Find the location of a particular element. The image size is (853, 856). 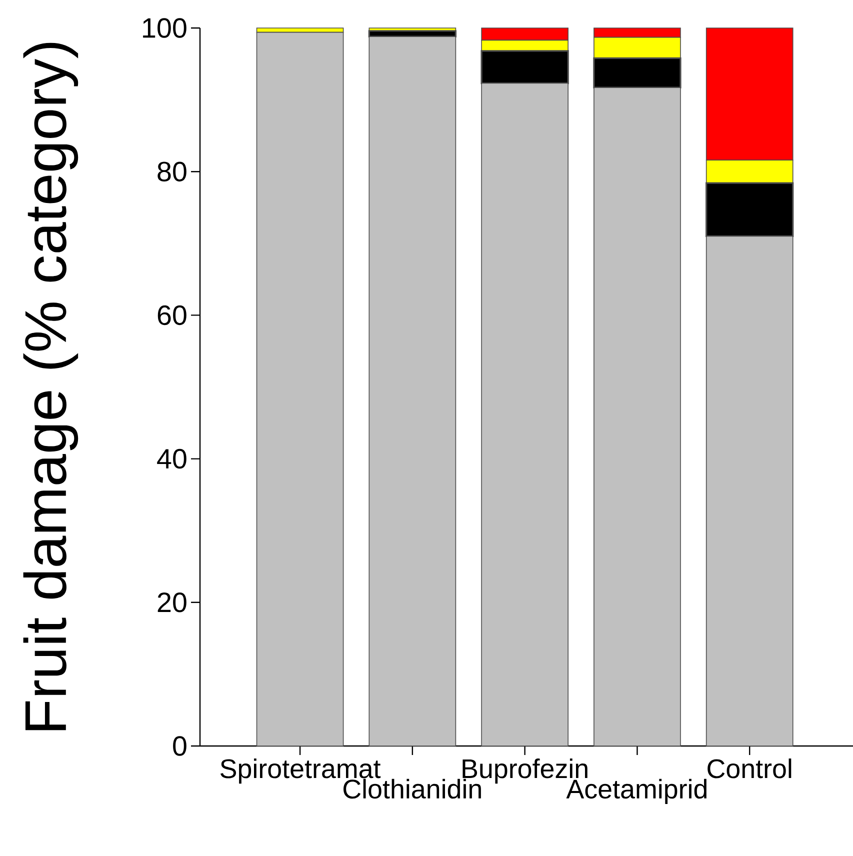

bar is located at coordinates (300, 389).